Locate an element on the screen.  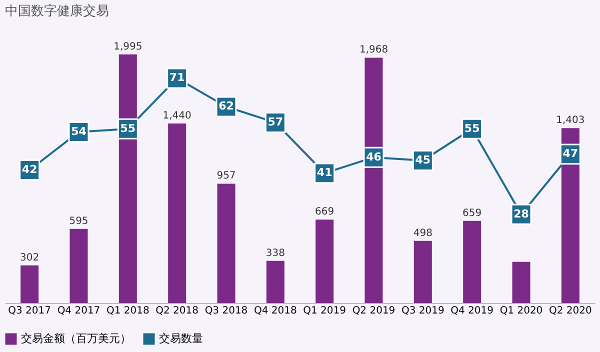
data-label: 46 is located at coordinates (374, 157).